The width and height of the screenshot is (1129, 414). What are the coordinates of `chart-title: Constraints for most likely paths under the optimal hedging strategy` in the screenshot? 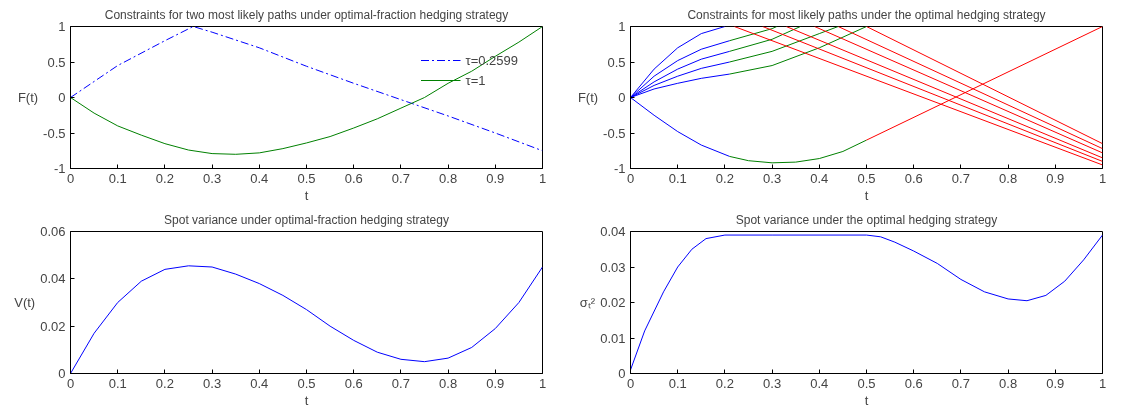 It's located at (866, 14).